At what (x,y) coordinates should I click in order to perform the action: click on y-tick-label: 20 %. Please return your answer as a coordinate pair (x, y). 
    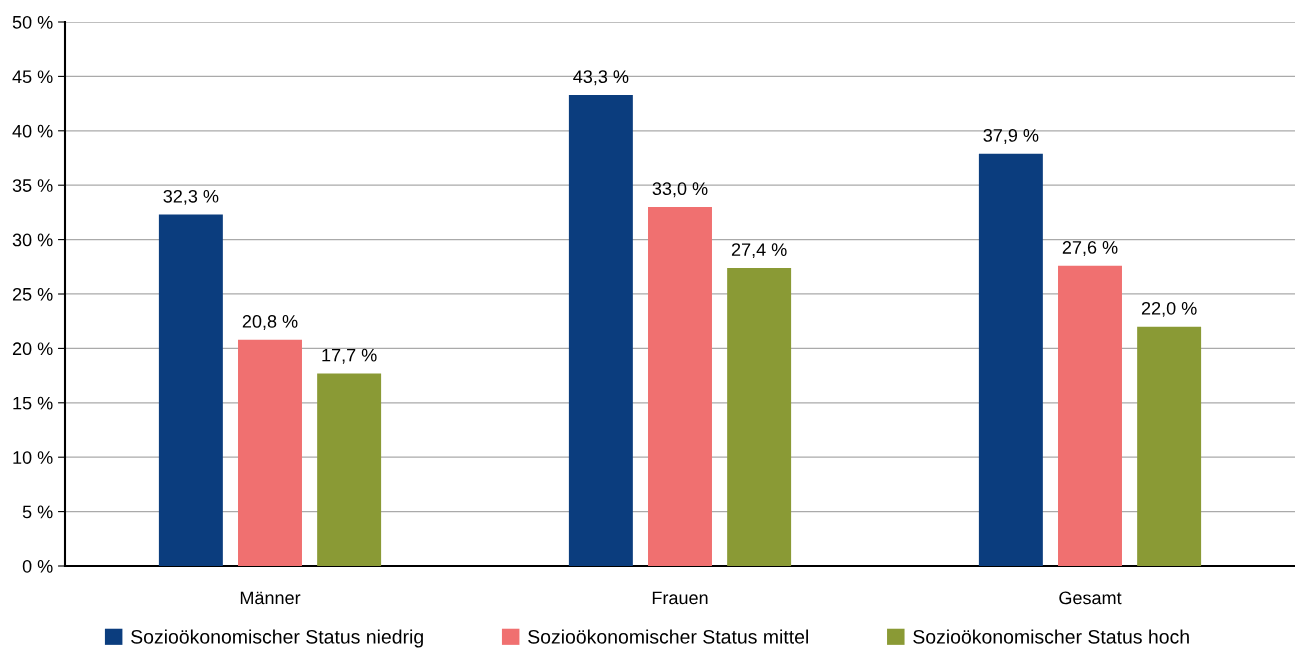
    Looking at the image, I should click on (32, 349).